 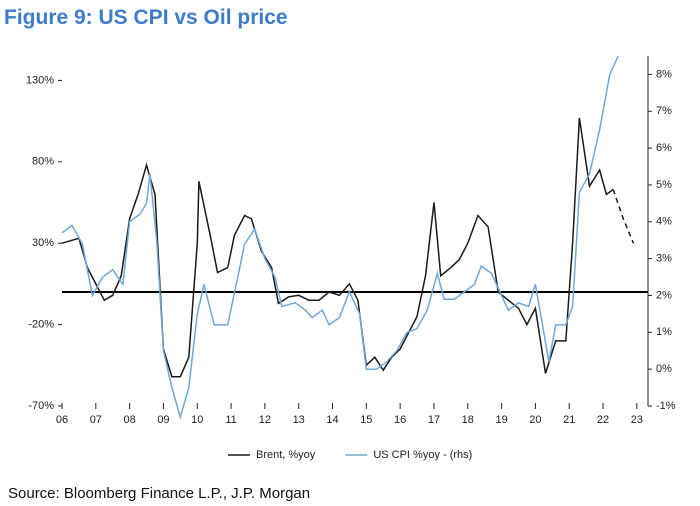 I want to click on x-tick-label: 07, so click(x=96, y=420).